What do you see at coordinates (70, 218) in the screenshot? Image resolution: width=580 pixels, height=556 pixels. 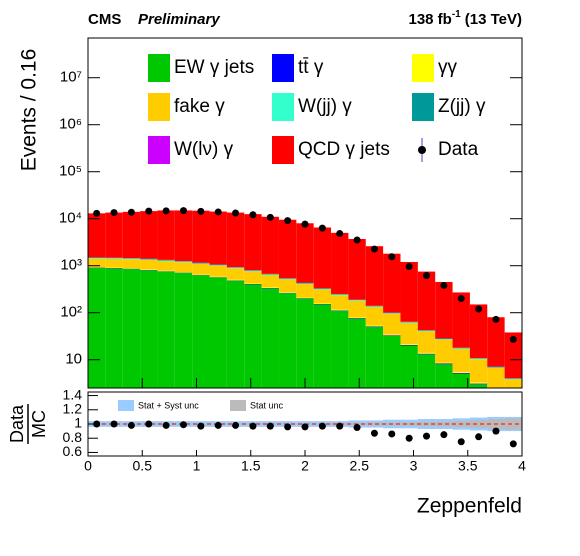 I see `y-tick-label: 10⁴` at bounding box center [70, 218].